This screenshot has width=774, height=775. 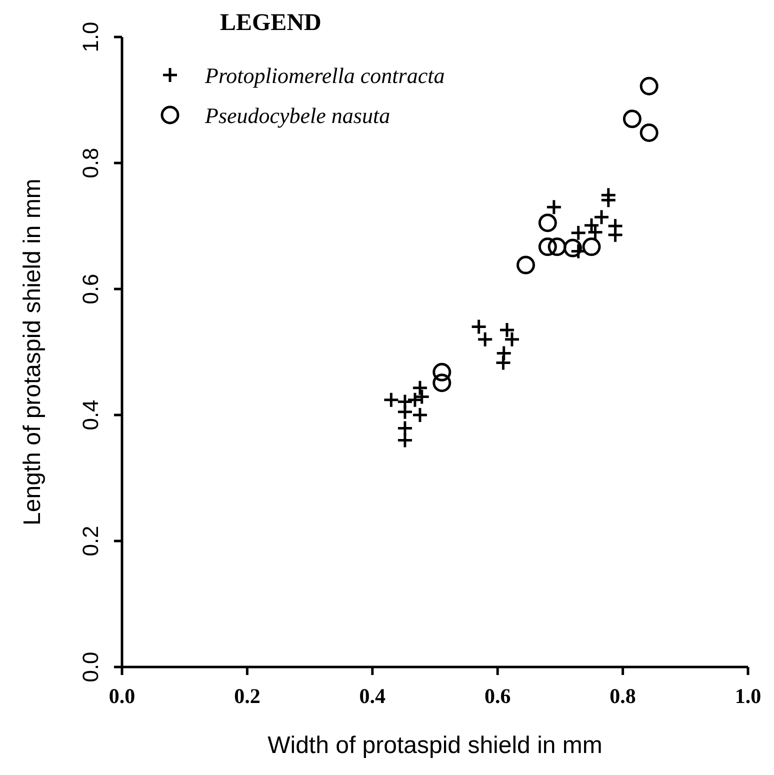 I want to click on y-tick-label: 0.6, so click(x=90, y=289).